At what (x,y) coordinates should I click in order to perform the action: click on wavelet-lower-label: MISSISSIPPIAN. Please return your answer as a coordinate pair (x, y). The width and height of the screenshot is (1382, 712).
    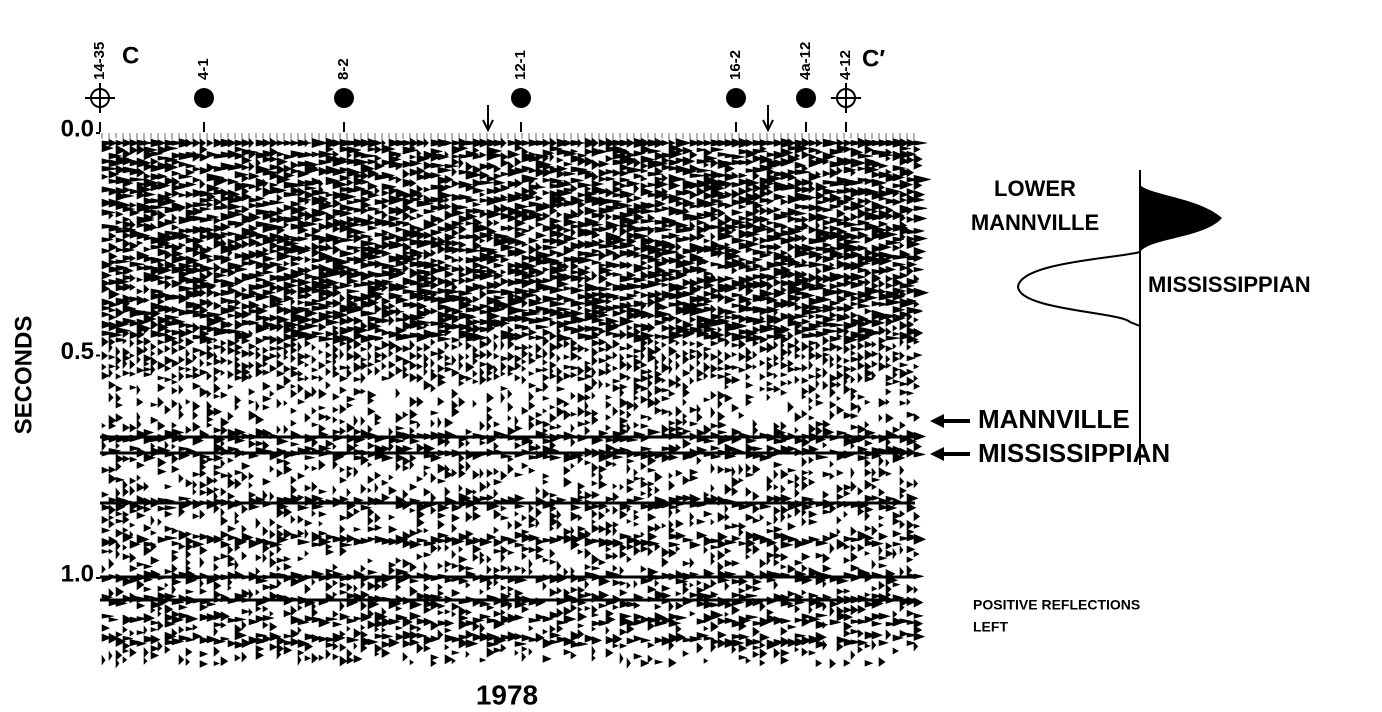
    Looking at the image, I should click on (1229, 284).